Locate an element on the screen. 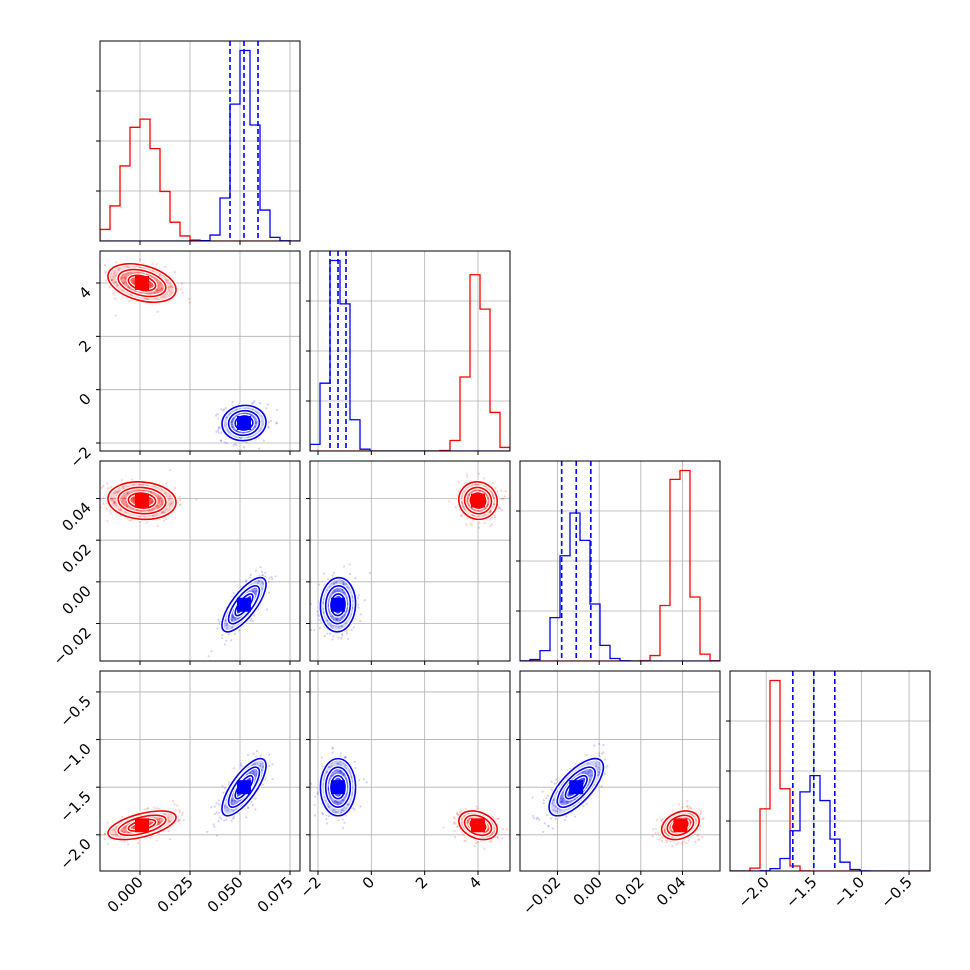  panel-frame is located at coordinates (200, 771).